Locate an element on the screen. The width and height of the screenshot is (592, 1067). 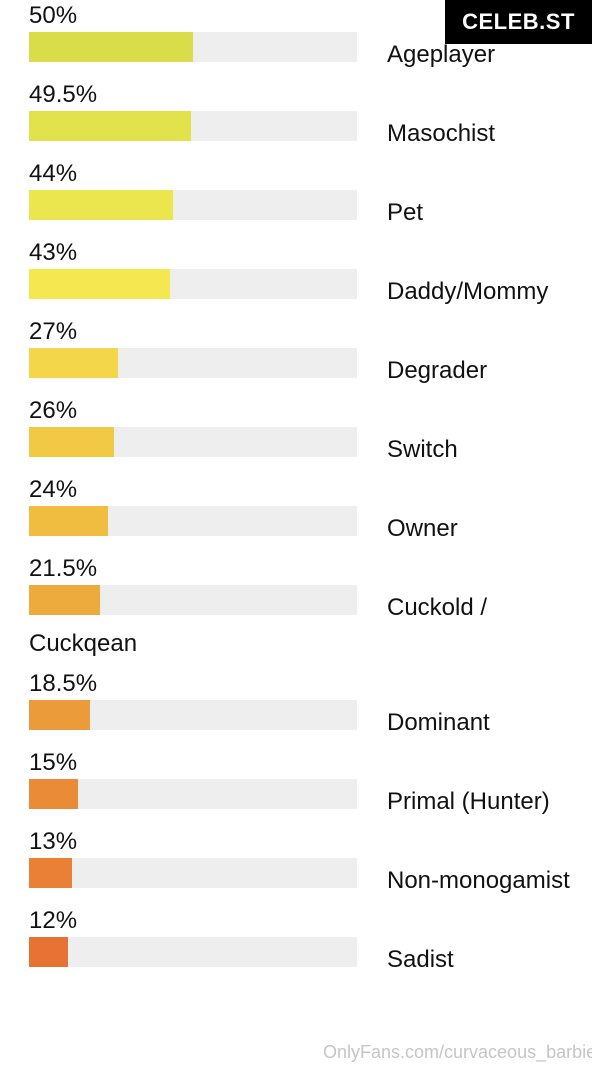
value-label: 43% is located at coordinates (53, 252).